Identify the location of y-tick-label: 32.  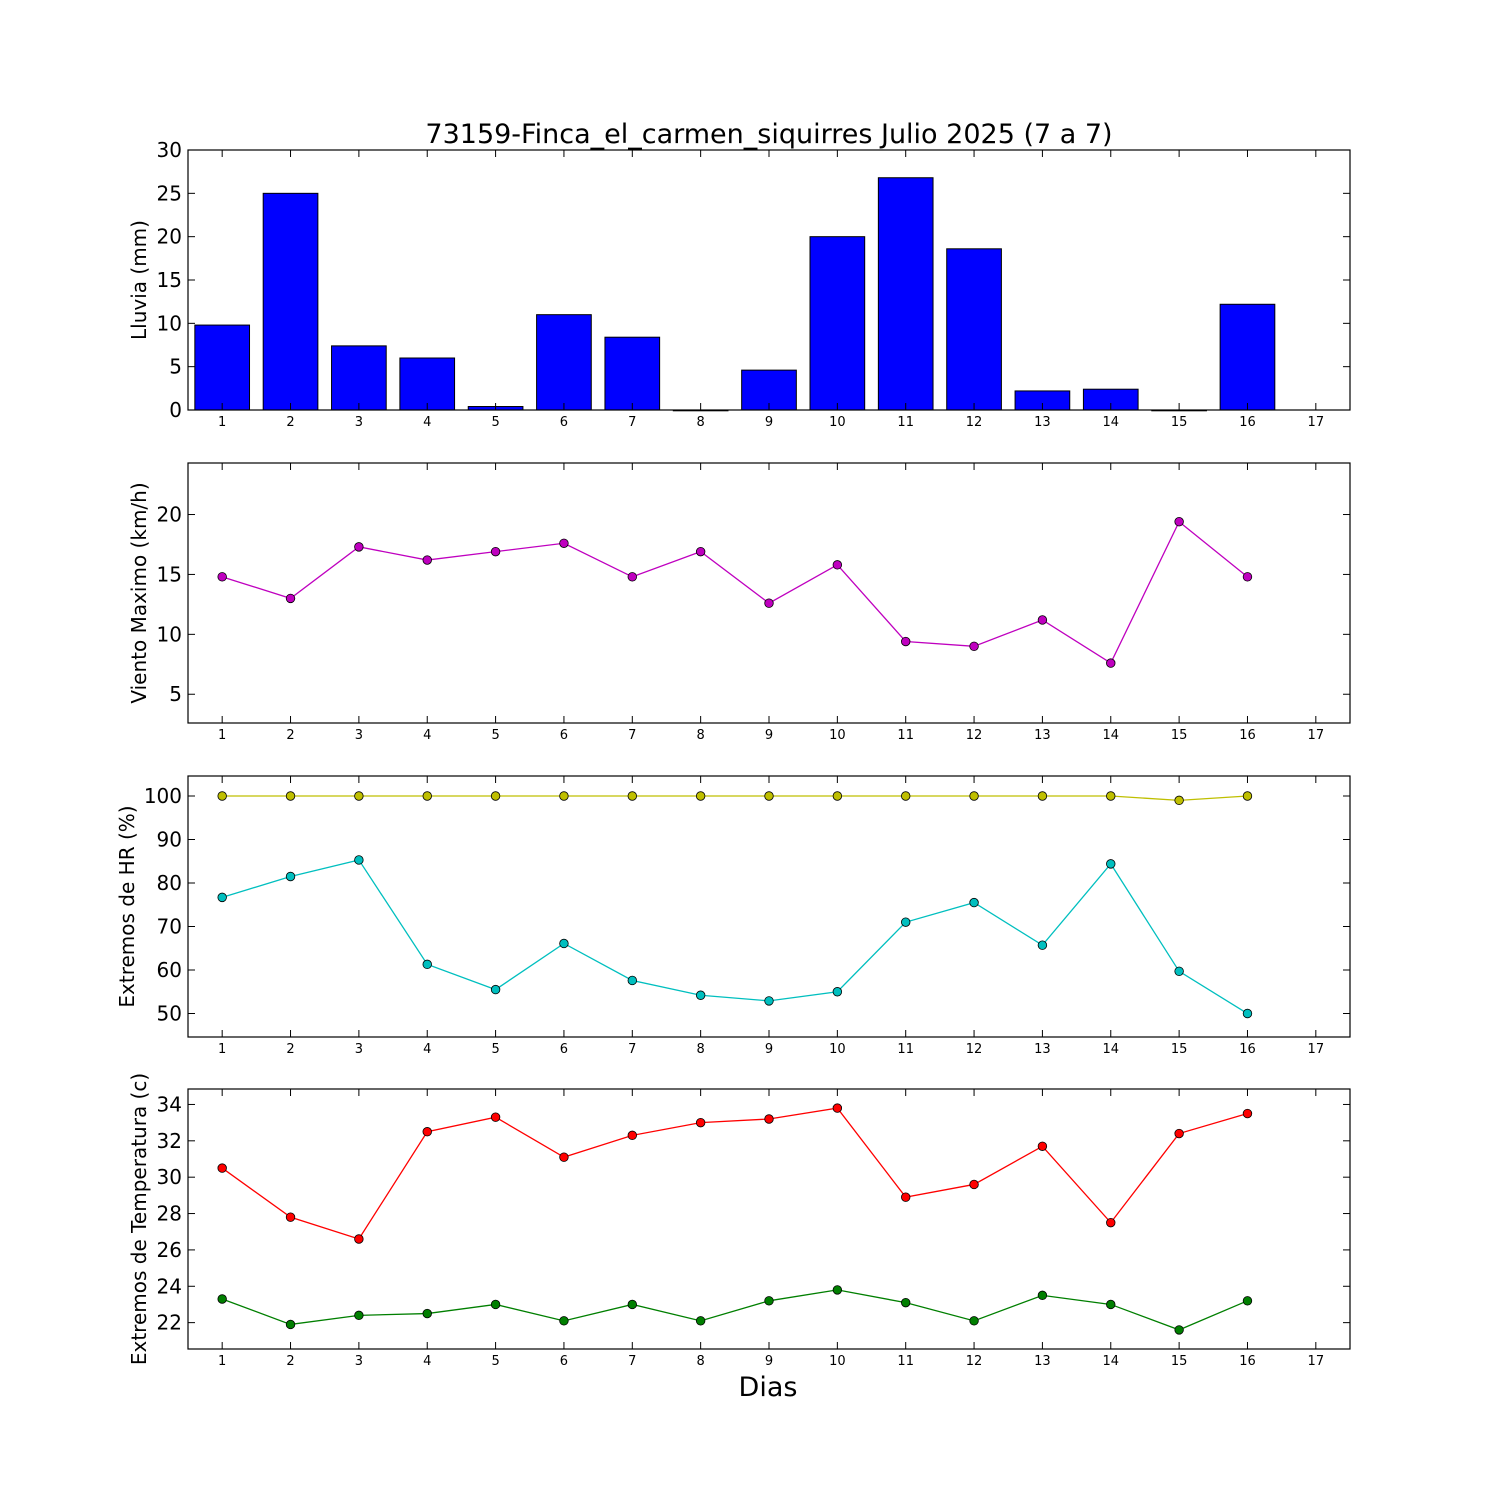
(169, 1141).